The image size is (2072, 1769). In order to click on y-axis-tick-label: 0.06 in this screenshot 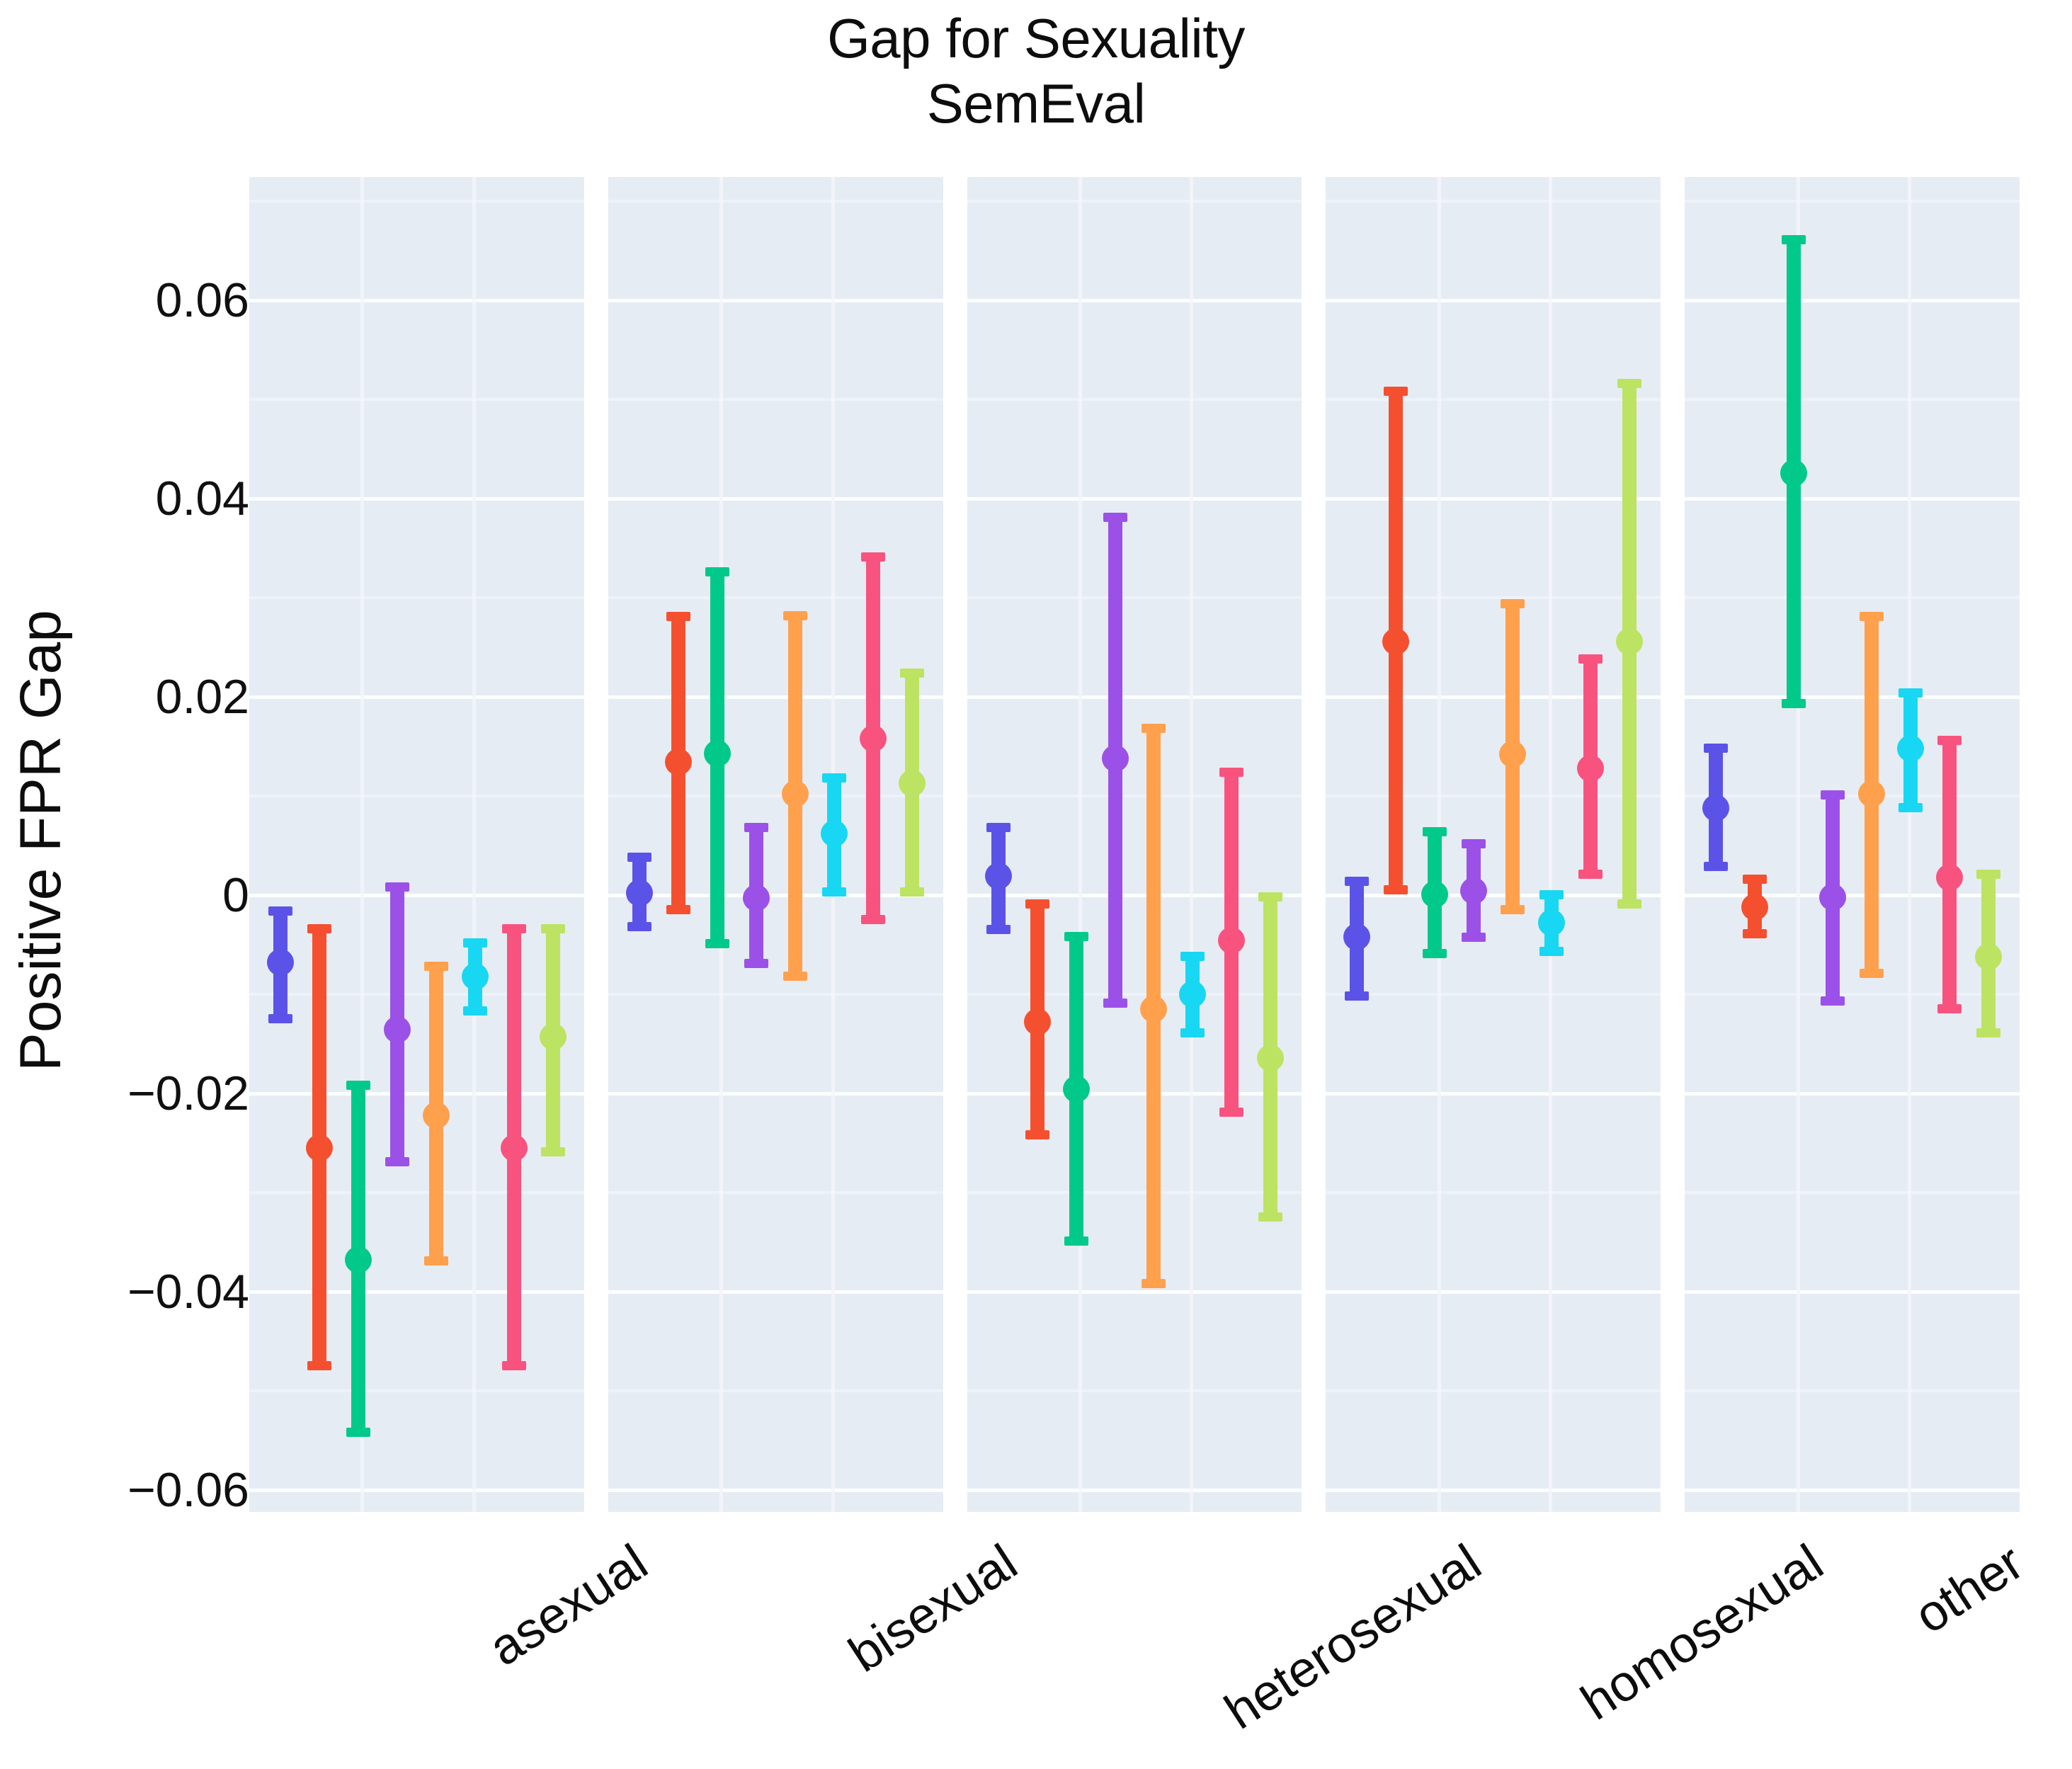, I will do `click(202, 300)`.